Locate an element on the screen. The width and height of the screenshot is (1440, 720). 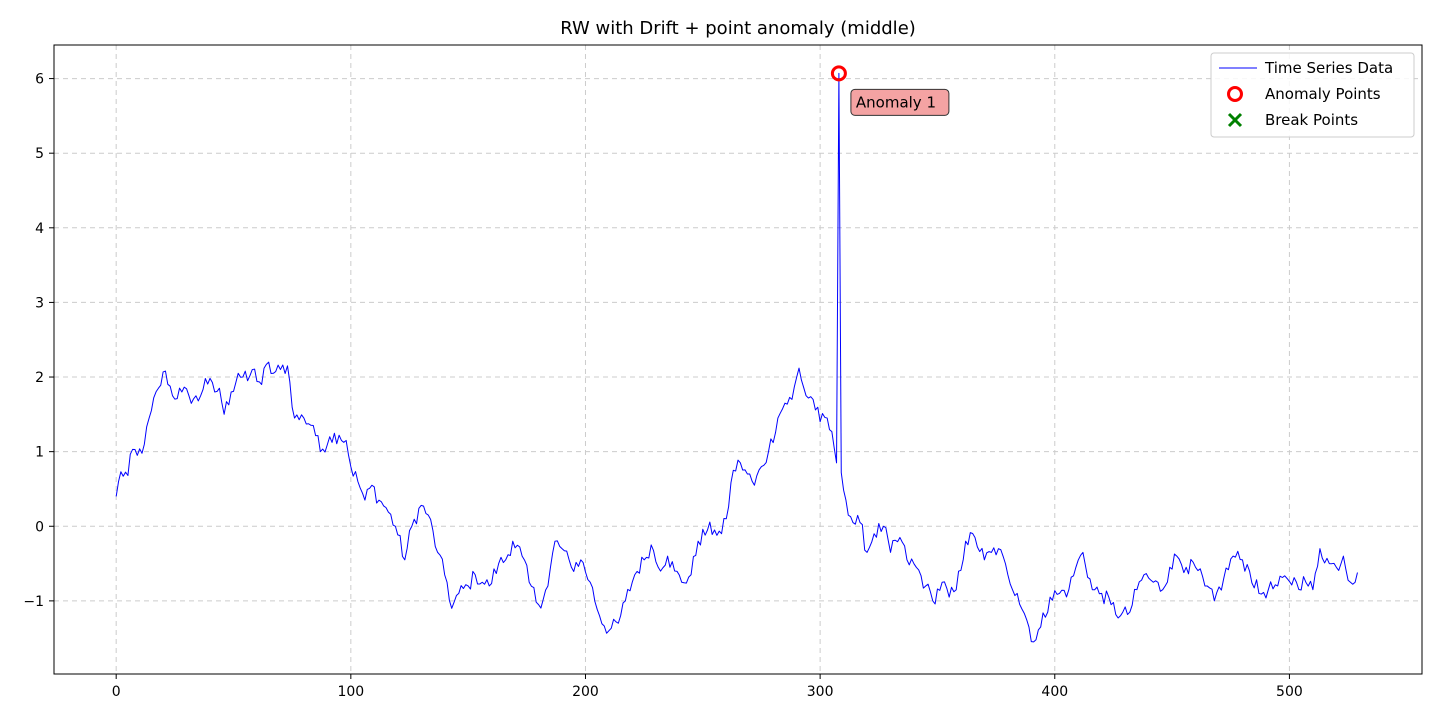
y-tick-label: 3 is located at coordinates (39, 303).